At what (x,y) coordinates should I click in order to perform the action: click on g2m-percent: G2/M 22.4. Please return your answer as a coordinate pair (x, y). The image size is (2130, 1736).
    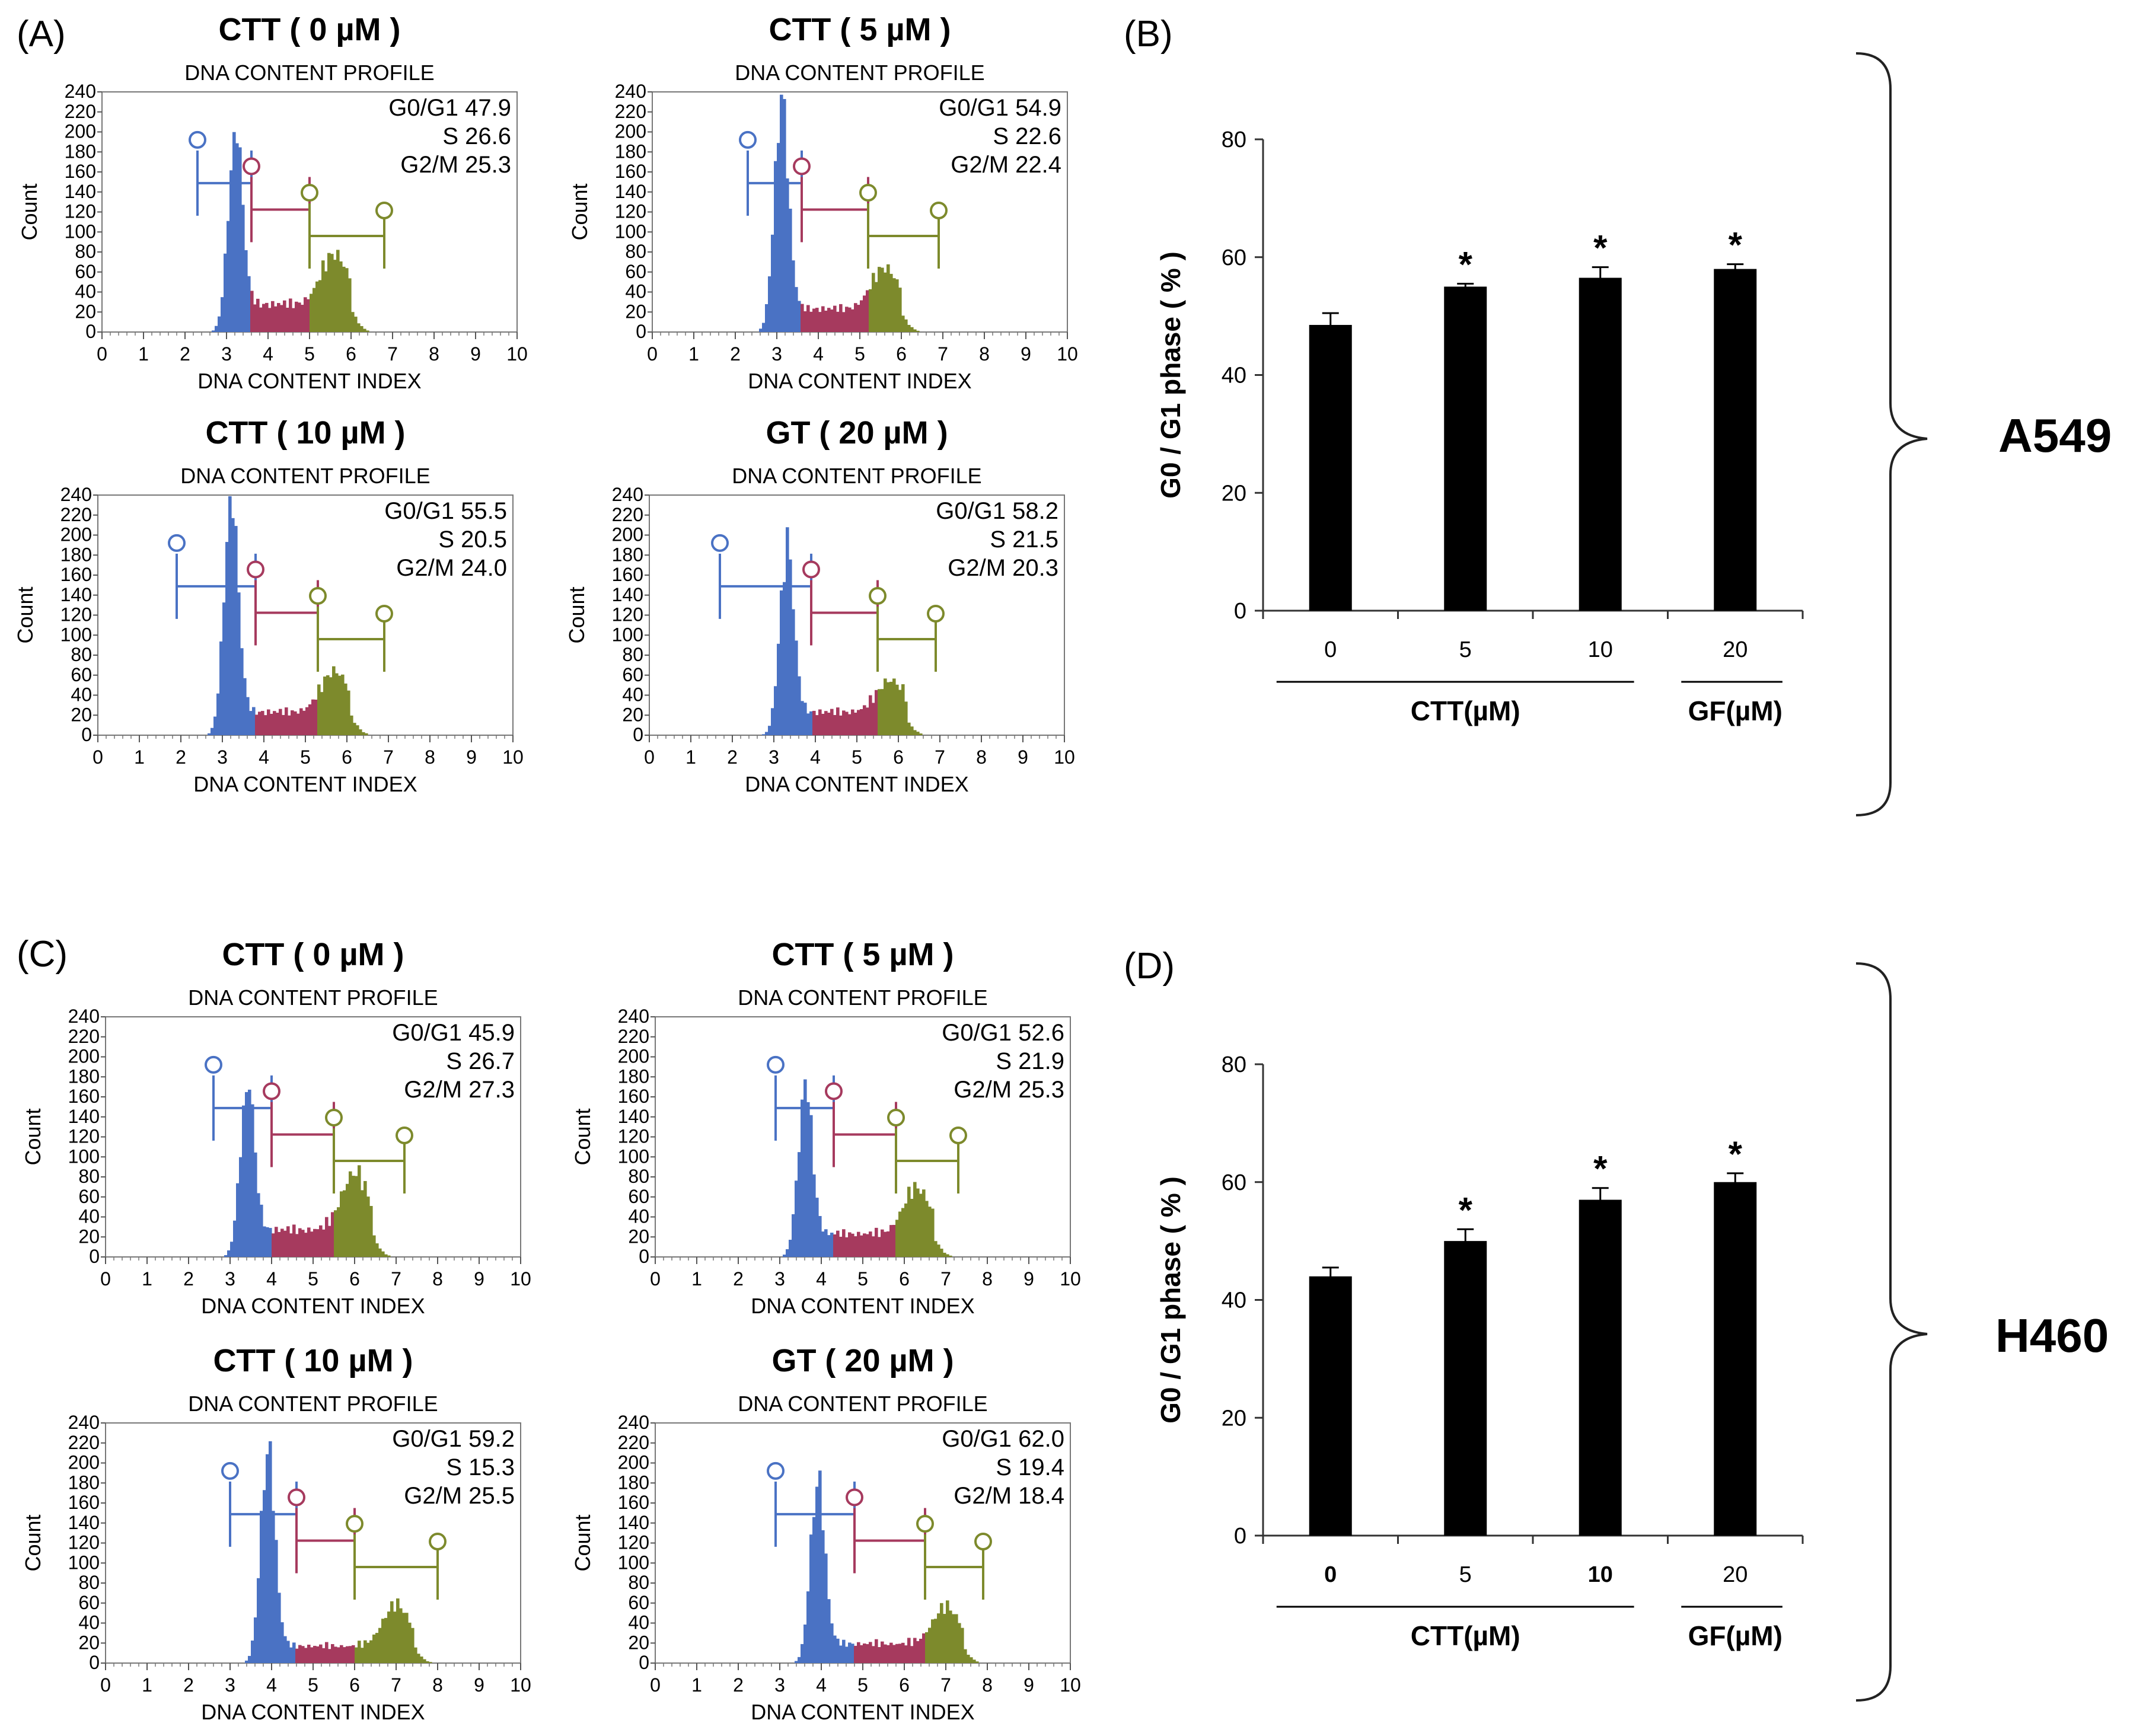
    Looking at the image, I should click on (1006, 165).